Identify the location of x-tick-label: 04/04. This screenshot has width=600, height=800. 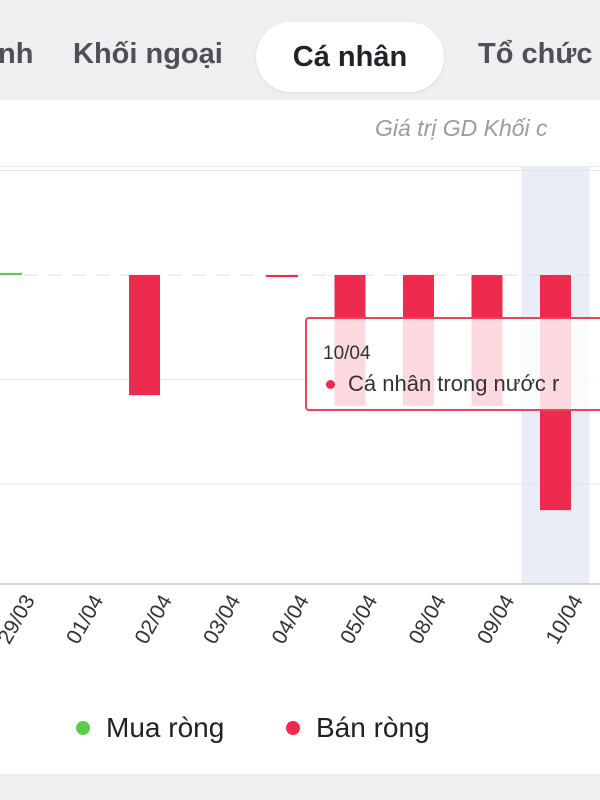
(291, 619).